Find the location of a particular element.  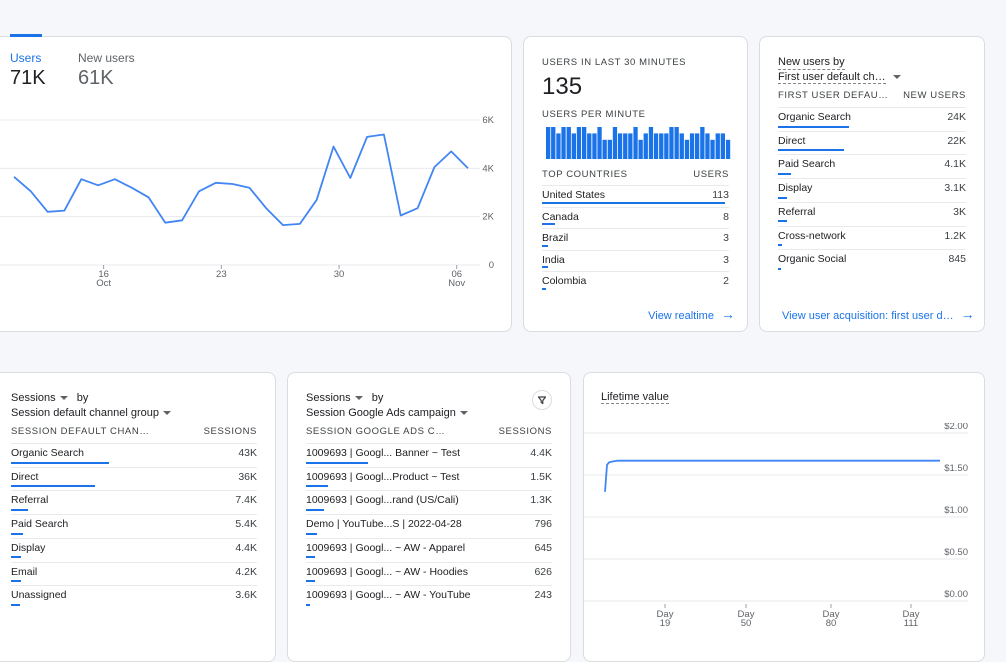

list-item: Brazil 3 is located at coordinates (635, 240).